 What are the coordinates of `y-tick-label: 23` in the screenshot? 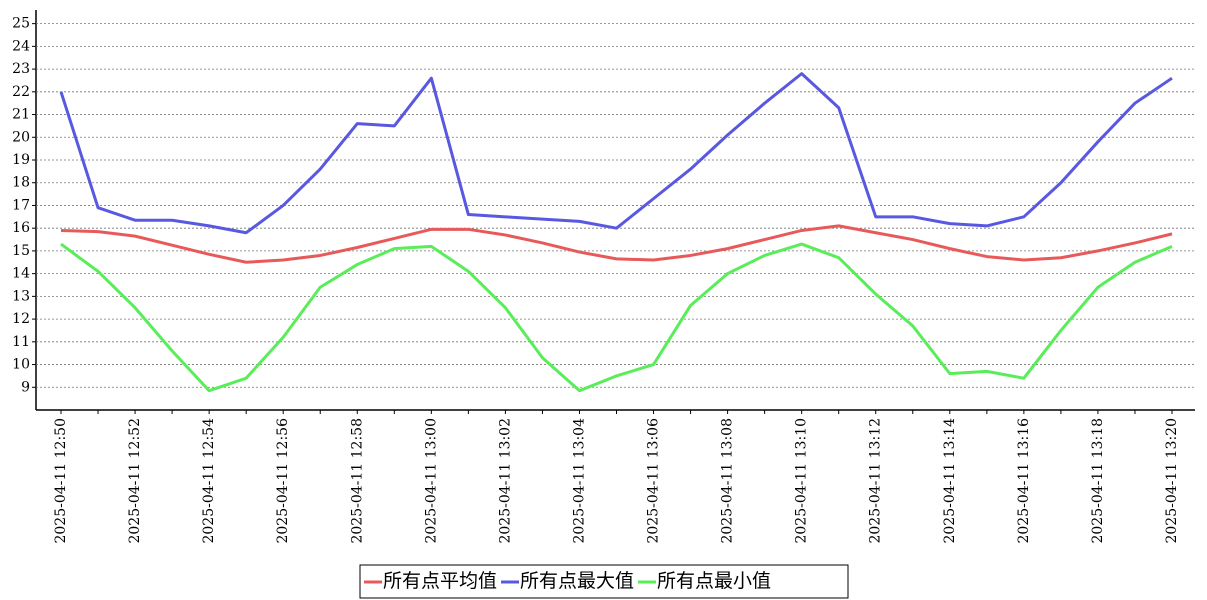 It's located at (21, 69).